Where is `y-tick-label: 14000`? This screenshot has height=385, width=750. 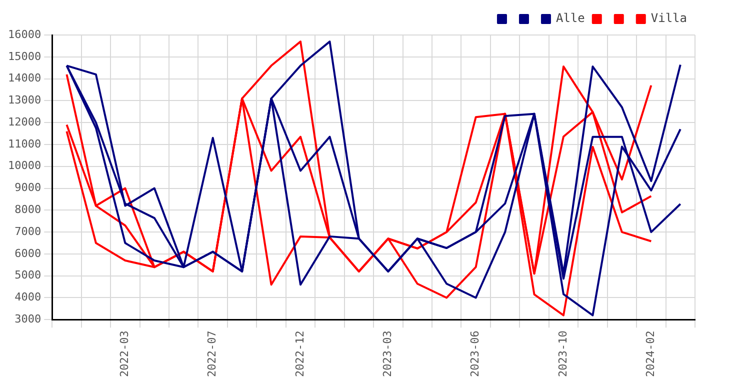
y-tick-label: 14000 is located at coordinates (25, 78).